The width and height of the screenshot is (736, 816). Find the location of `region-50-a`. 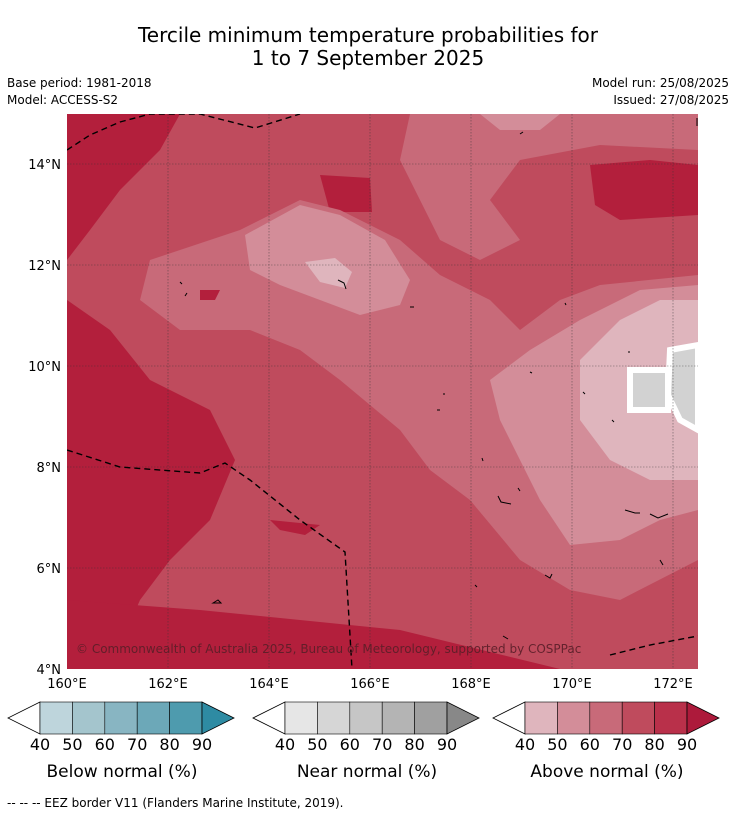

region-50-a is located at coordinates (328, 273).